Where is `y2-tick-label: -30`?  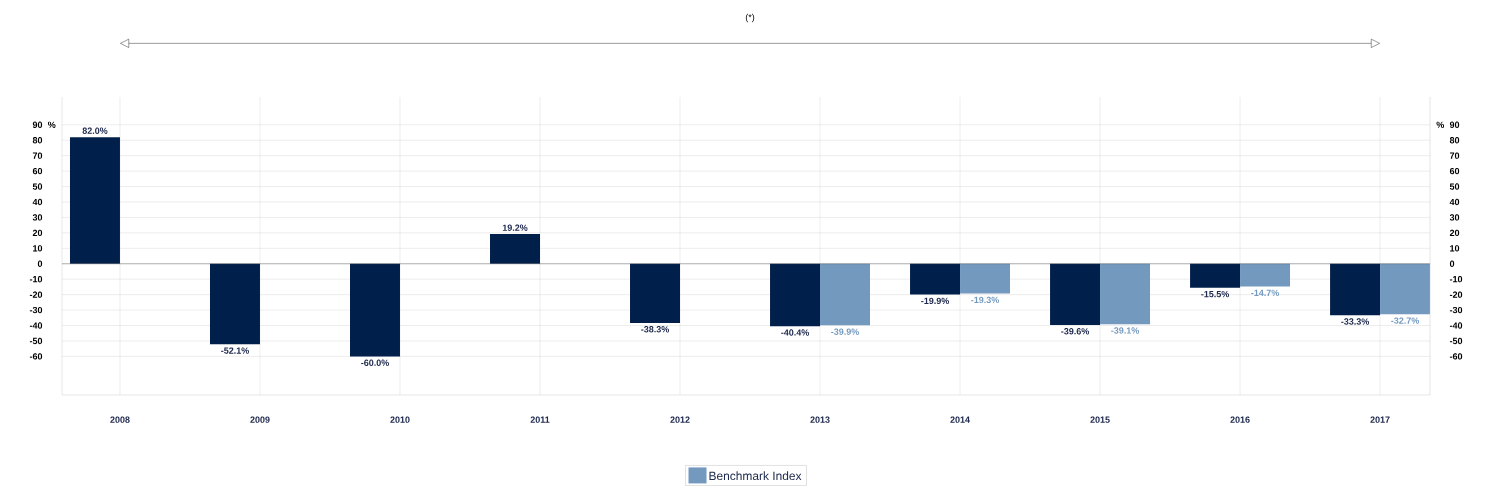
y2-tick-label: -30 is located at coordinates (1456, 310).